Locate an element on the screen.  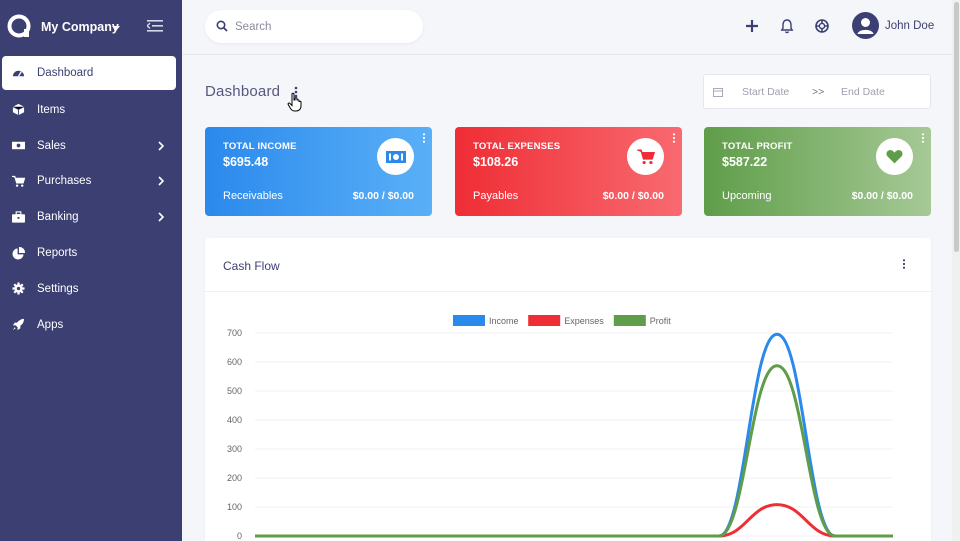
company-switcher: My Company is located at coordinates (91, 27).